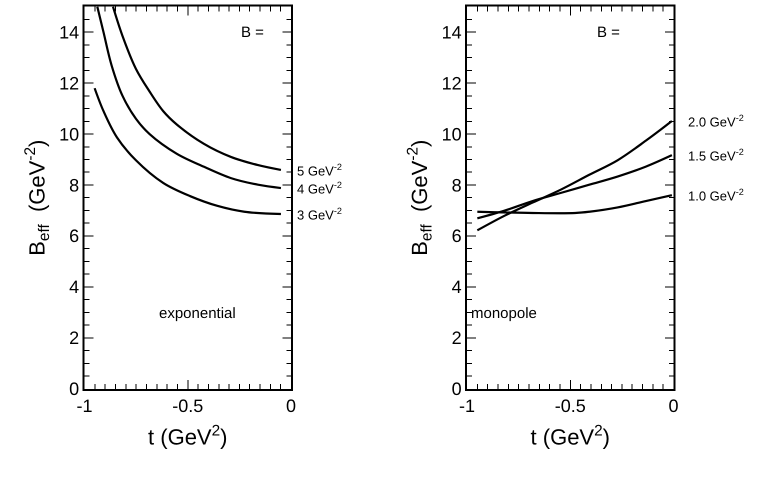 This screenshot has height=487, width=778. What do you see at coordinates (319, 188) in the screenshot?
I see `legend-label: 4 GeV$^{-2}$` at bounding box center [319, 188].